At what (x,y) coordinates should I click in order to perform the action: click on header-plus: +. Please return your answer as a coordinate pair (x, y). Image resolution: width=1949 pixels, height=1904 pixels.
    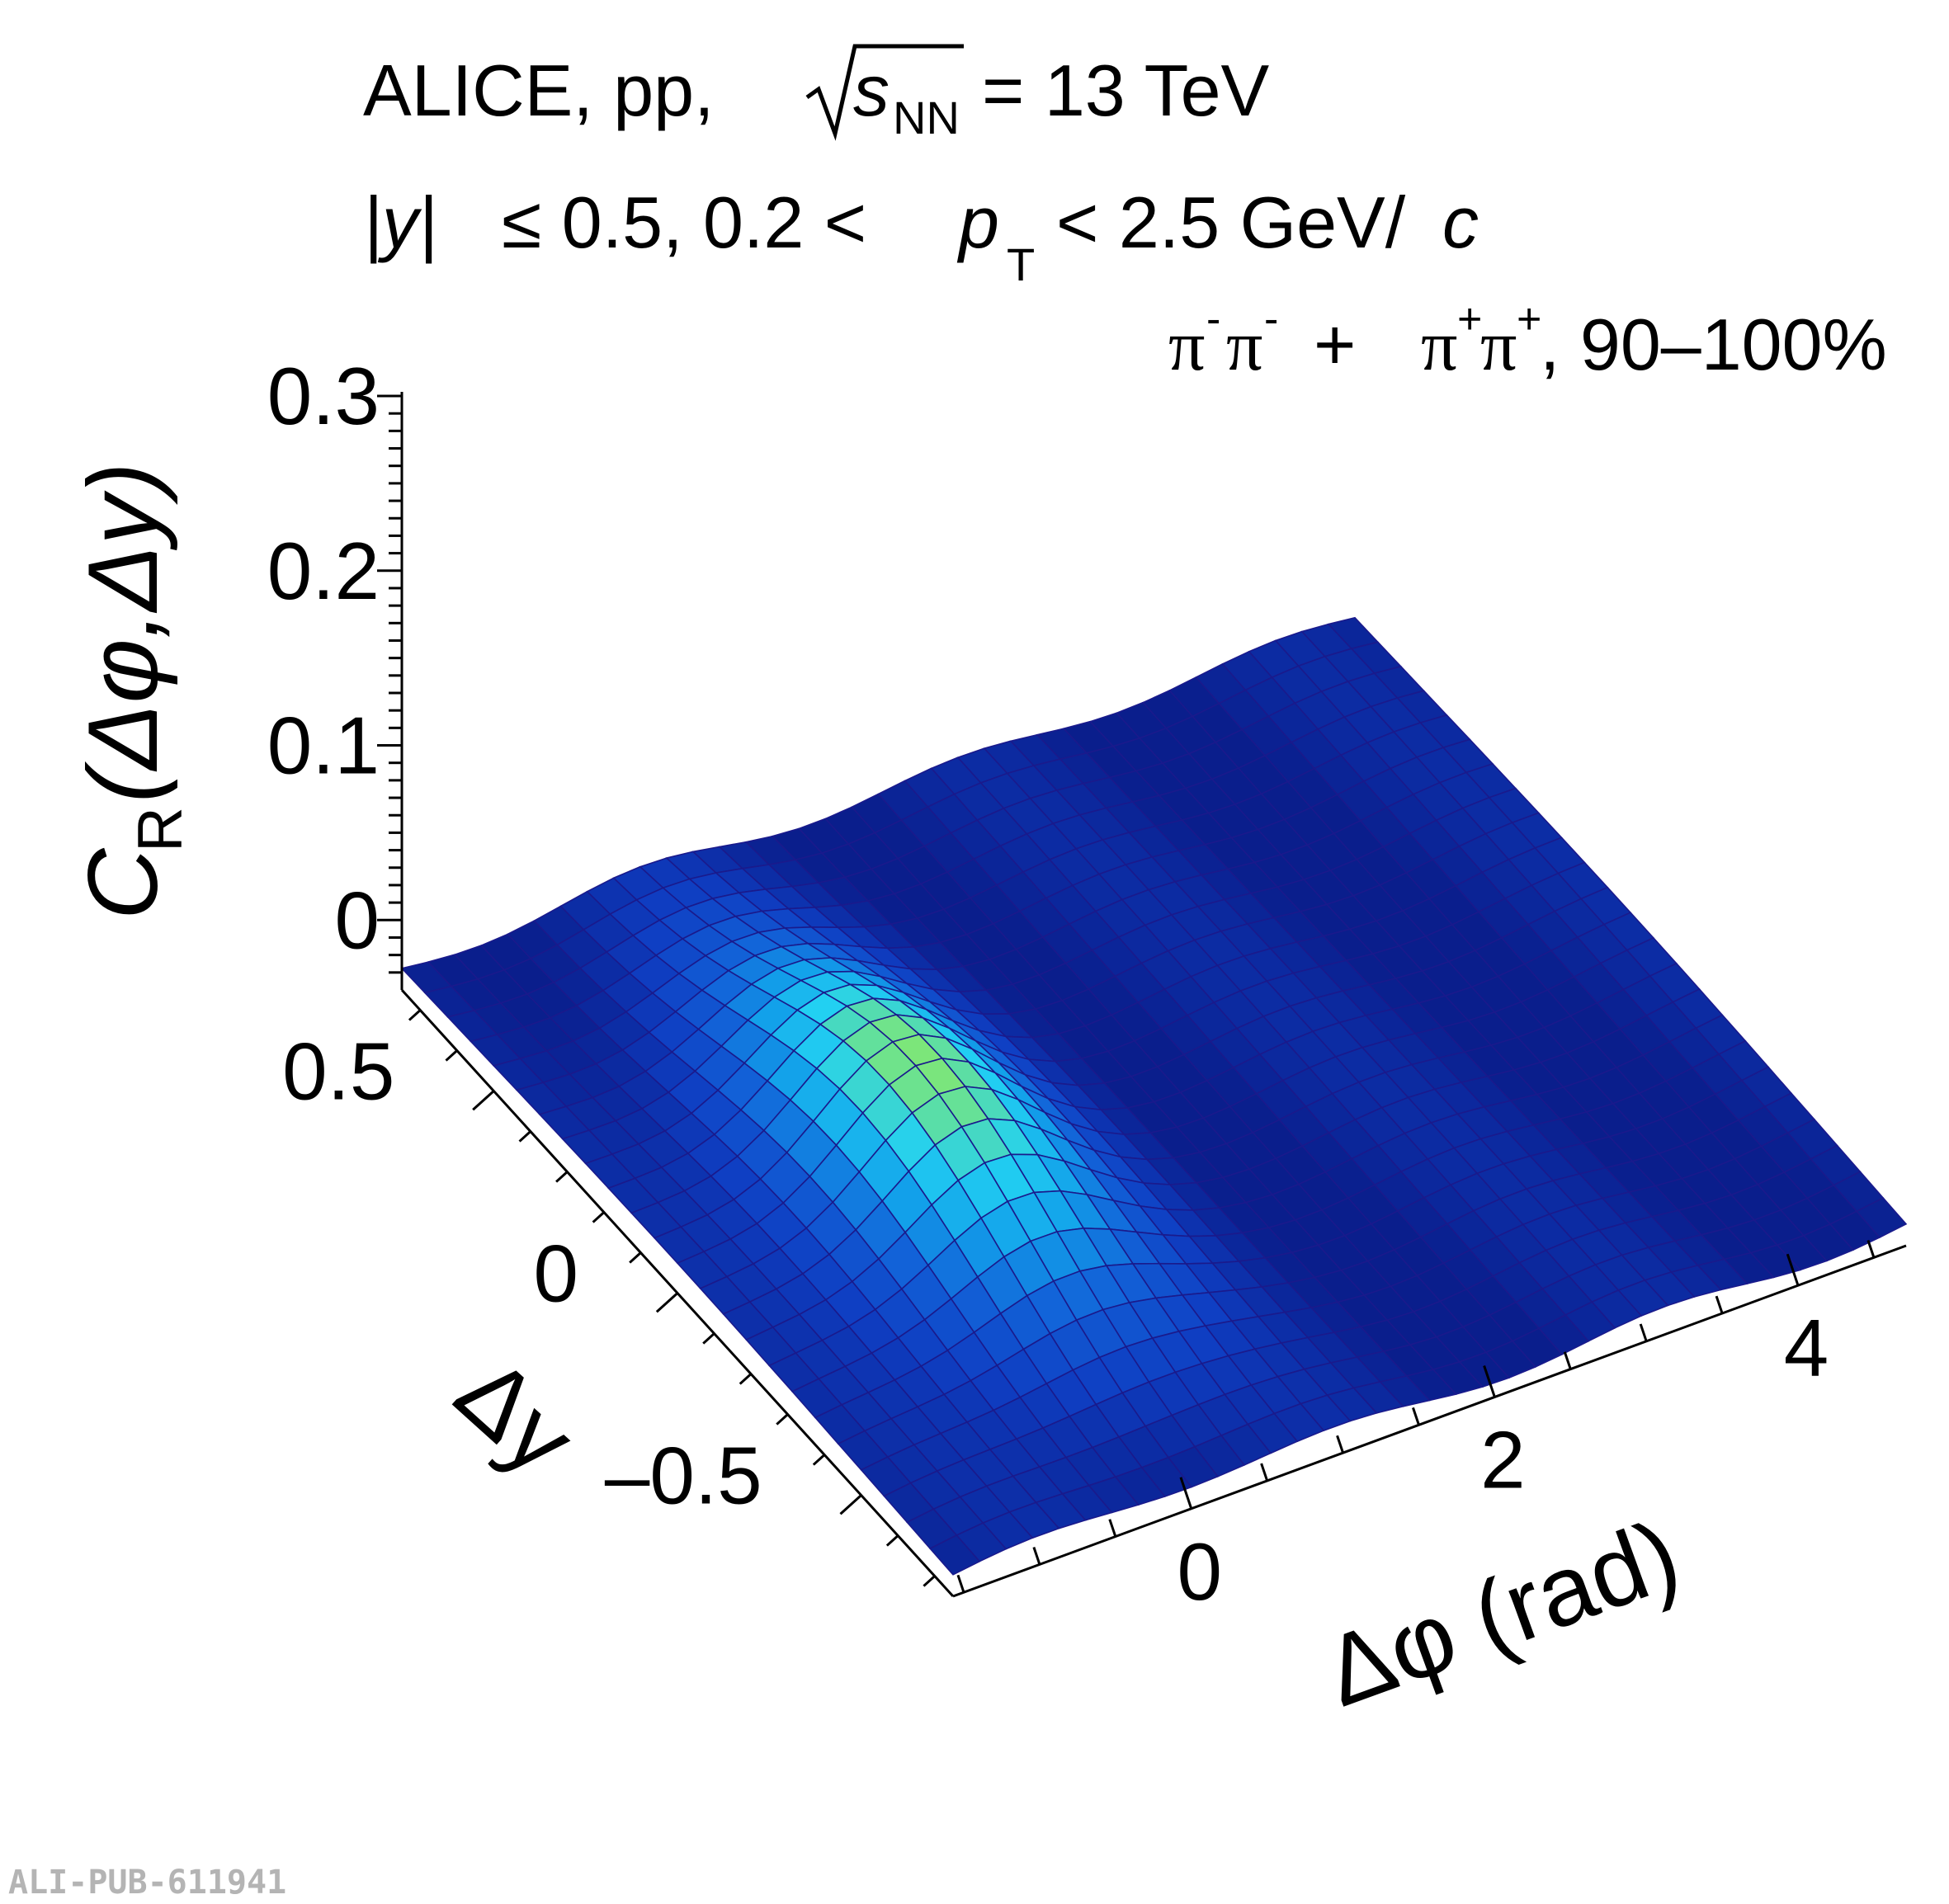
    Looking at the image, I should click on (1335, 344).